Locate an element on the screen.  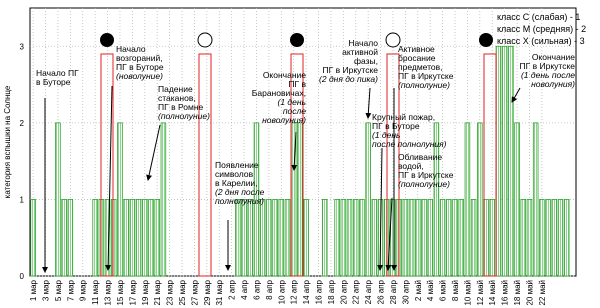
annotation-note: (1 день is located at coordinates (292, 102).